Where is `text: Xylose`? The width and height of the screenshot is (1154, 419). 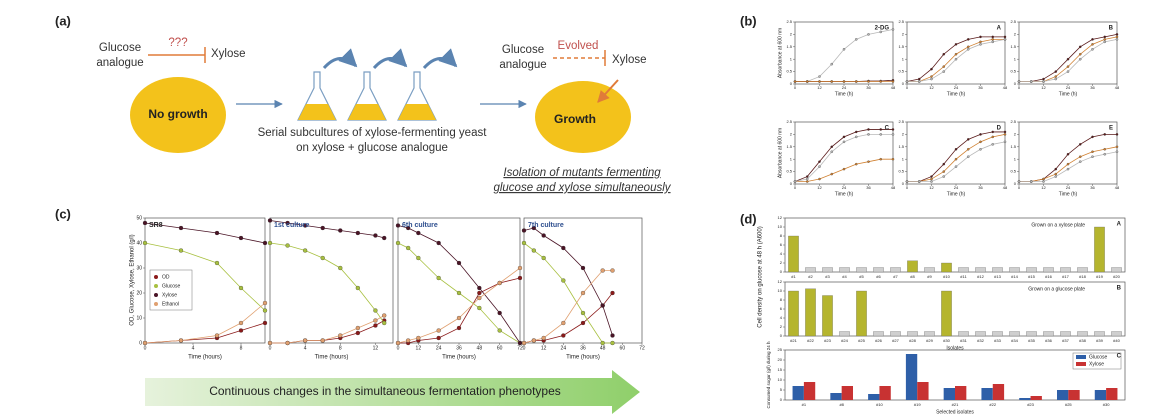
text: Xylose is located at coordinates (629, 60).